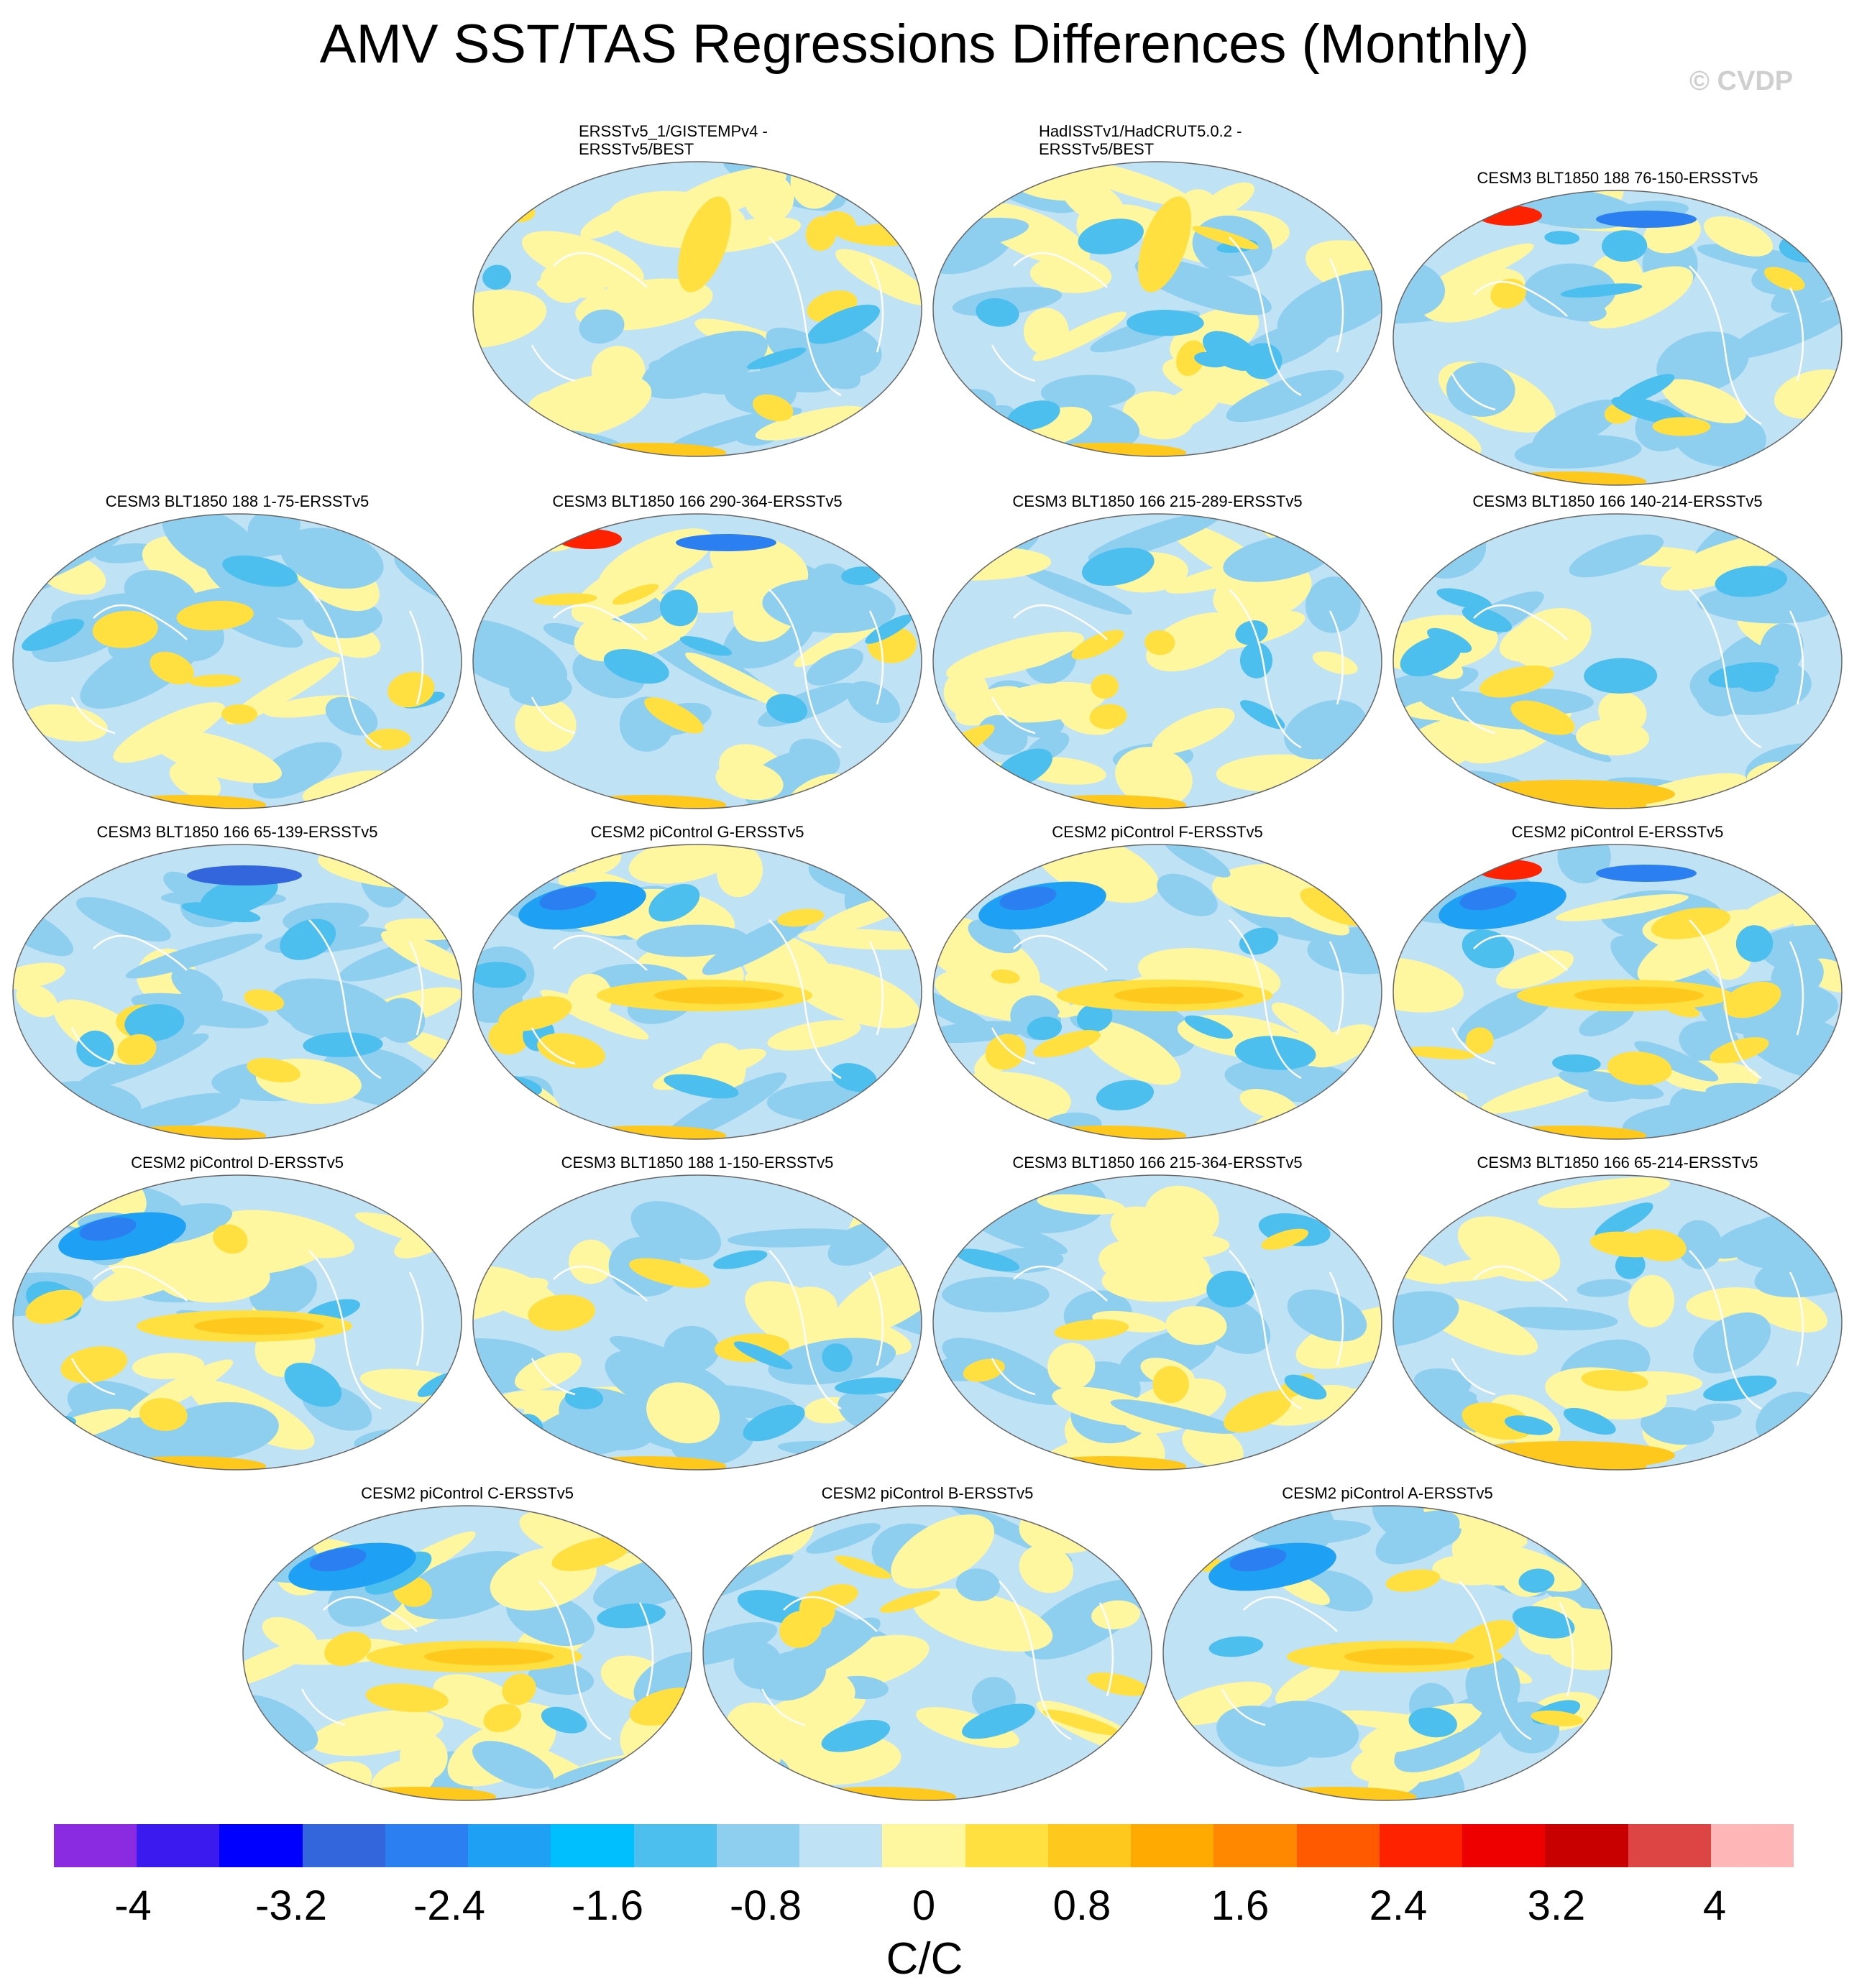 This screenshot has height=1988, width=1849. Describe the element at coordinates (1618, 1163) in the screenshot. I see `panel-title: CESM3 BLT1850 166 65-214-ERSSTv5` at that location.